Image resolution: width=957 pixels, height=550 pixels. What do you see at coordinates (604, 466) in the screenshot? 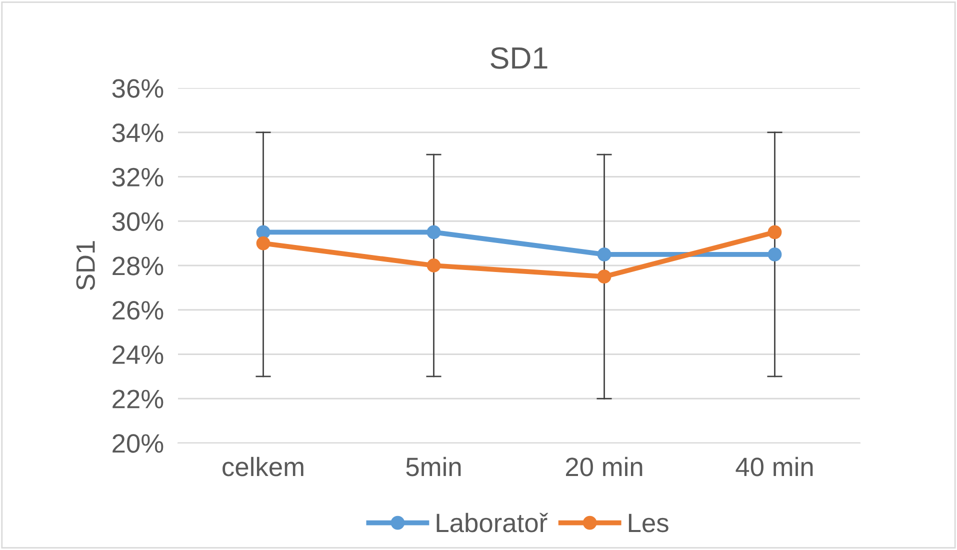
I see `x-tick-label: 20 min` at bounding box center [604, 466].